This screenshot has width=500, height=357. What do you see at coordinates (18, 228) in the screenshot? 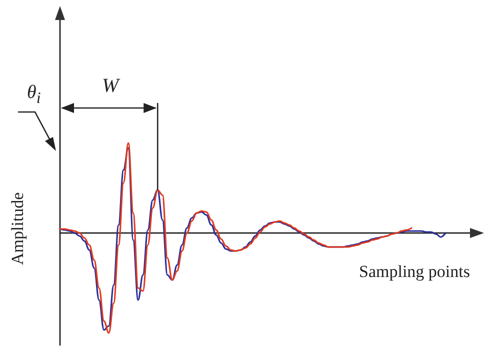
I see `y-axis-title: Amplitude` at bounding box center [18, 228].